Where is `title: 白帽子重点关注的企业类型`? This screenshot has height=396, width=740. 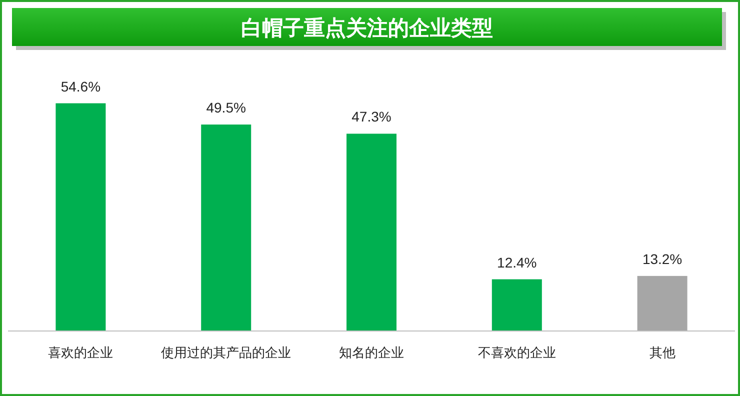 title: 白帽子重点关注的企业类型 is located at coordinates (367, 28).